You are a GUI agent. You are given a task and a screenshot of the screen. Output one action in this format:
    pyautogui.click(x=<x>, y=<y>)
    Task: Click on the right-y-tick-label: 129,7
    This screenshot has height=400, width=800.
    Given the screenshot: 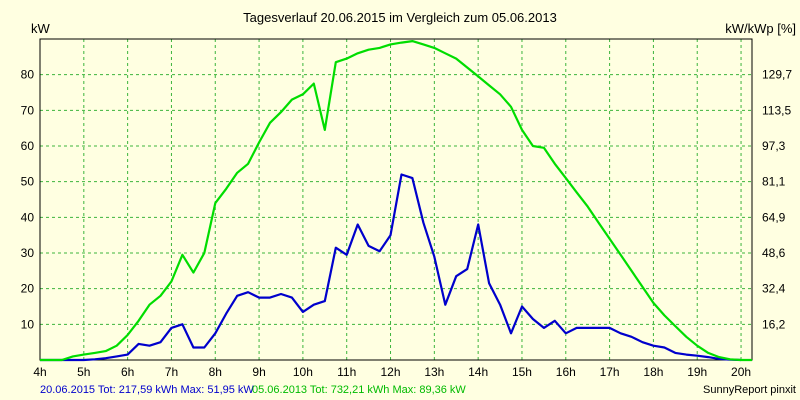 What is the action you would take?
    pyautogui.click(x=777, y=75)
    